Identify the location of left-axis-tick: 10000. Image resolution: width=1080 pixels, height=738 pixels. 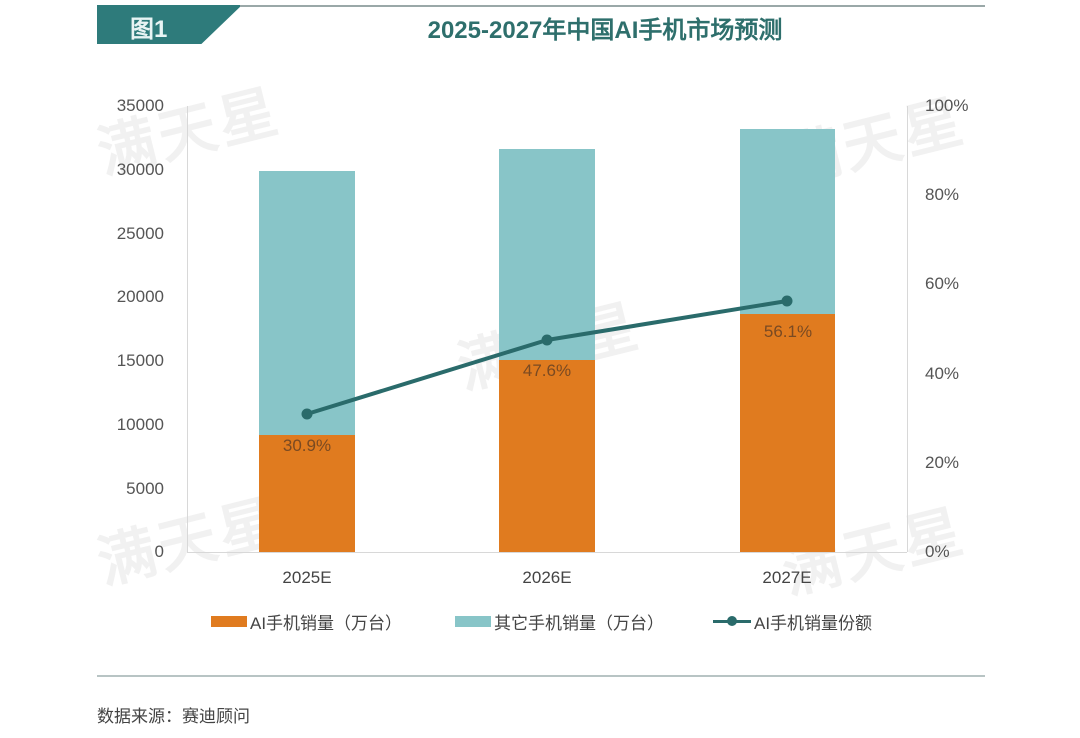
(140, 424).